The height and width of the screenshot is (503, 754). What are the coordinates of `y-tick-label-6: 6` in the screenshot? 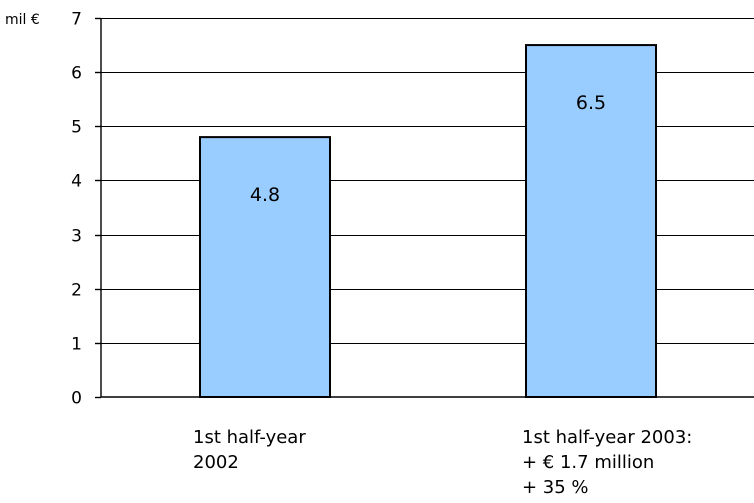 It's located at (76, 74).